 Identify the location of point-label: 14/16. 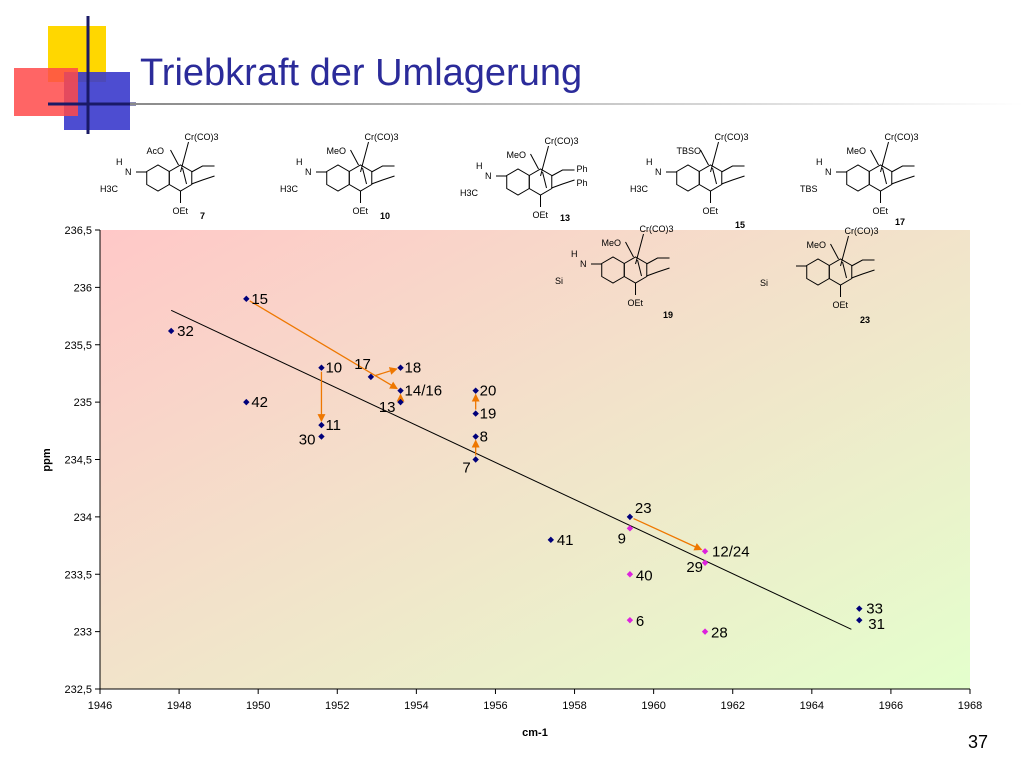
(424, 391).